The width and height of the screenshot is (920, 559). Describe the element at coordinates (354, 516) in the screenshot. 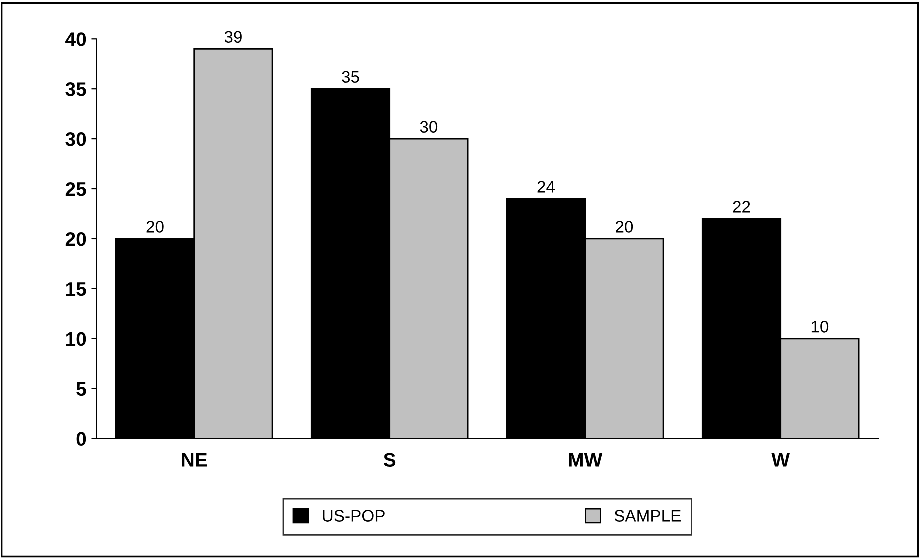

I see `legend-label: US-POP` at that location.